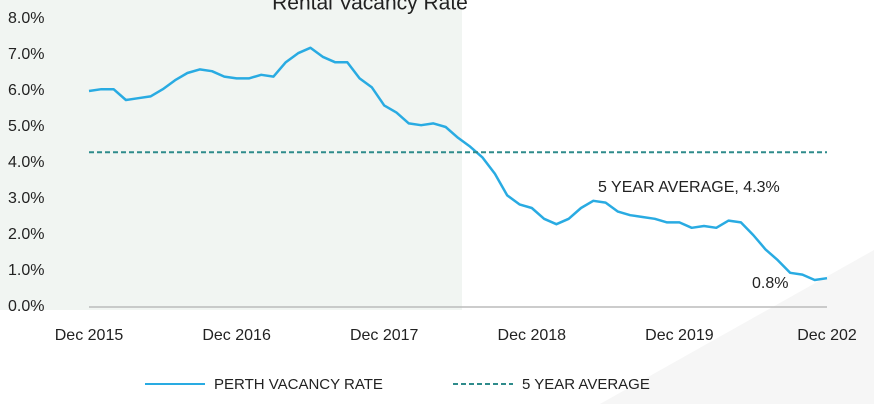  What do you see at coordinates (384, 335) in the screenshot?
I see `x-tick-label: Dec 2017` at bounding box center [384, 335].